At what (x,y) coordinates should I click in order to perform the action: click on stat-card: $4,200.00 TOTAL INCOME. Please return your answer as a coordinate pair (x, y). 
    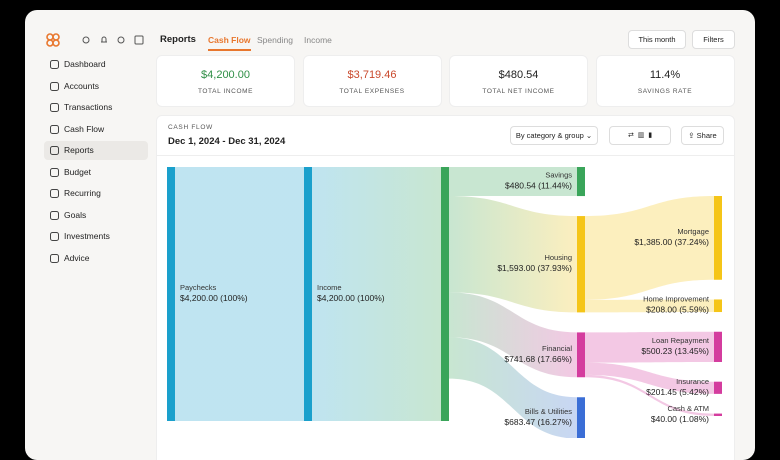
    Looking at the image, I should click on (225, 81).